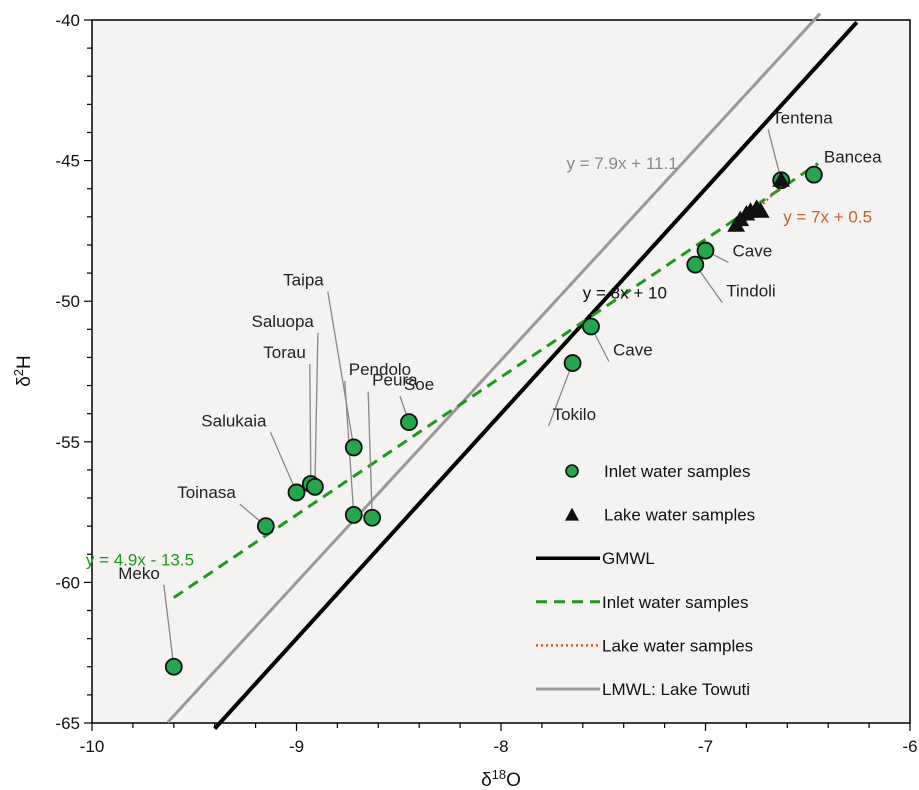 The image size is (919, 790). What do you see at coordinates (139, 573) in the screenshot?
I see `point-label: Meko` at bounding box center [139, 573].